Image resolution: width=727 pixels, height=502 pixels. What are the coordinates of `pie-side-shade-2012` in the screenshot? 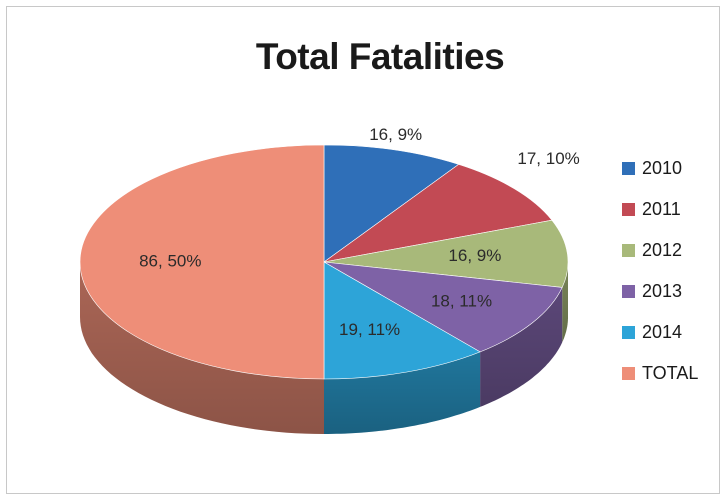 It's located at (565, 302).